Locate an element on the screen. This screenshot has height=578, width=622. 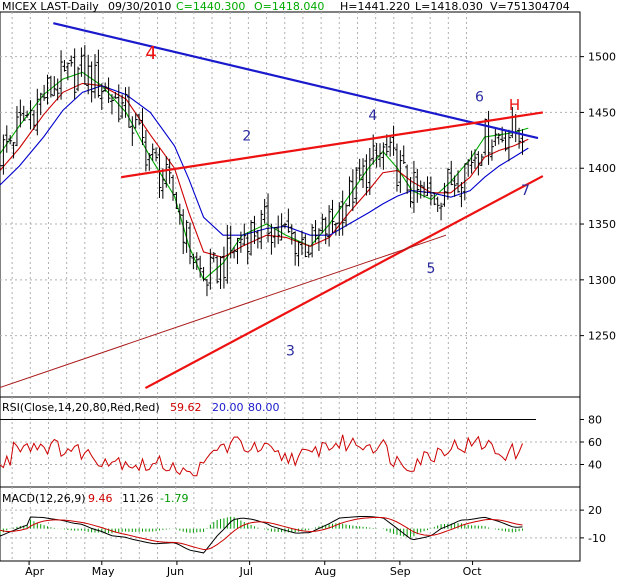
price-y-tick-label: 1300 is located at coordinates (602, 280).